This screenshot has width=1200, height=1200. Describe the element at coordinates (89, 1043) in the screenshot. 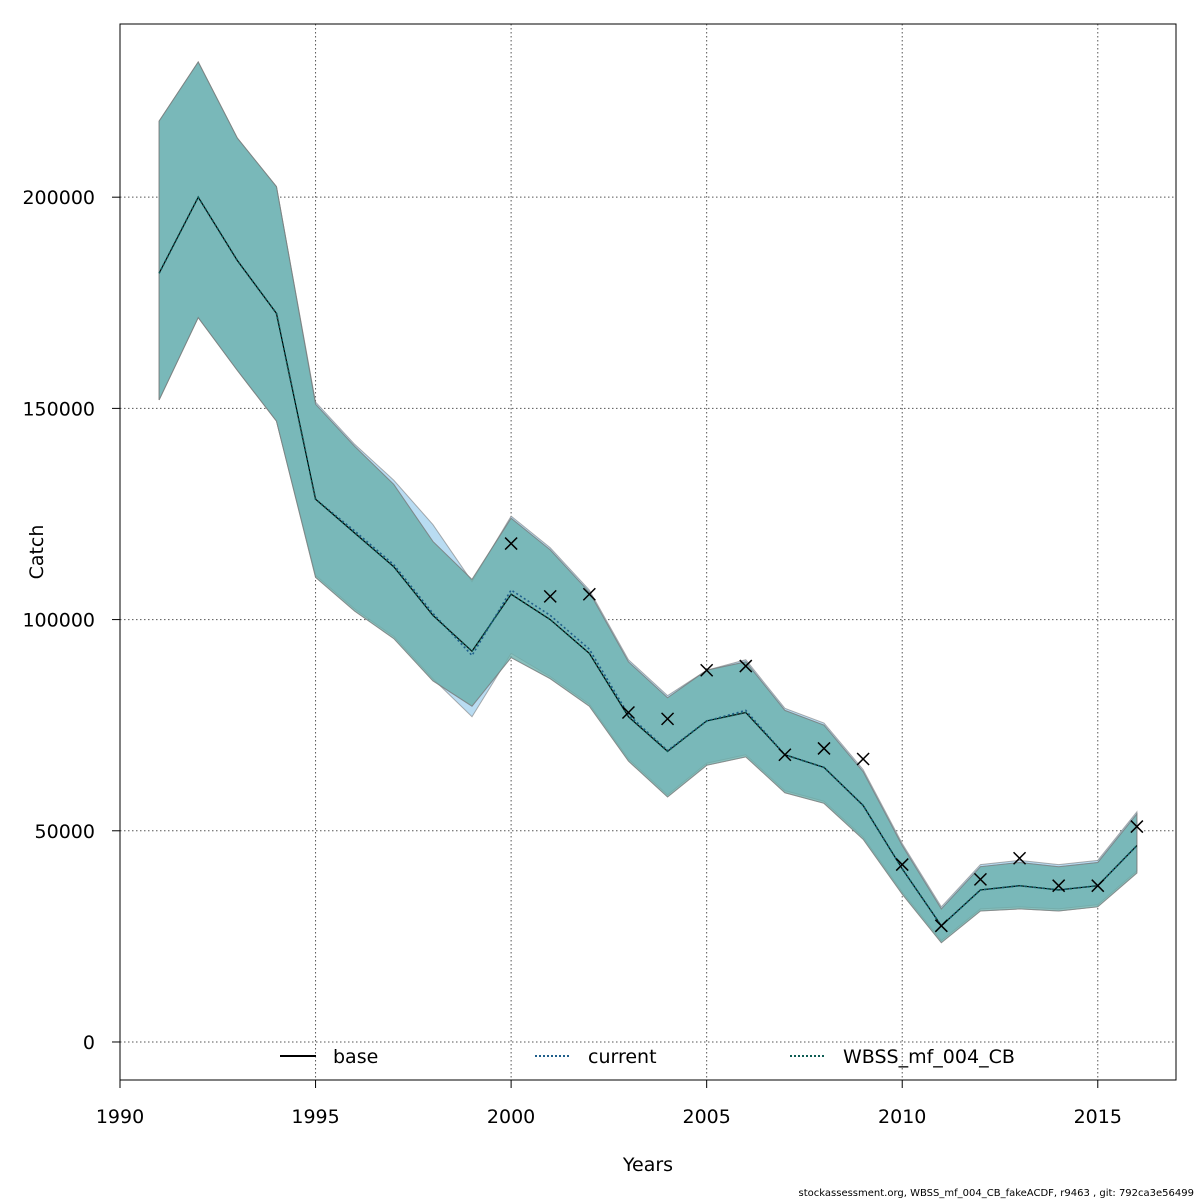

I see `y-tick-label-0: 0` at that location.